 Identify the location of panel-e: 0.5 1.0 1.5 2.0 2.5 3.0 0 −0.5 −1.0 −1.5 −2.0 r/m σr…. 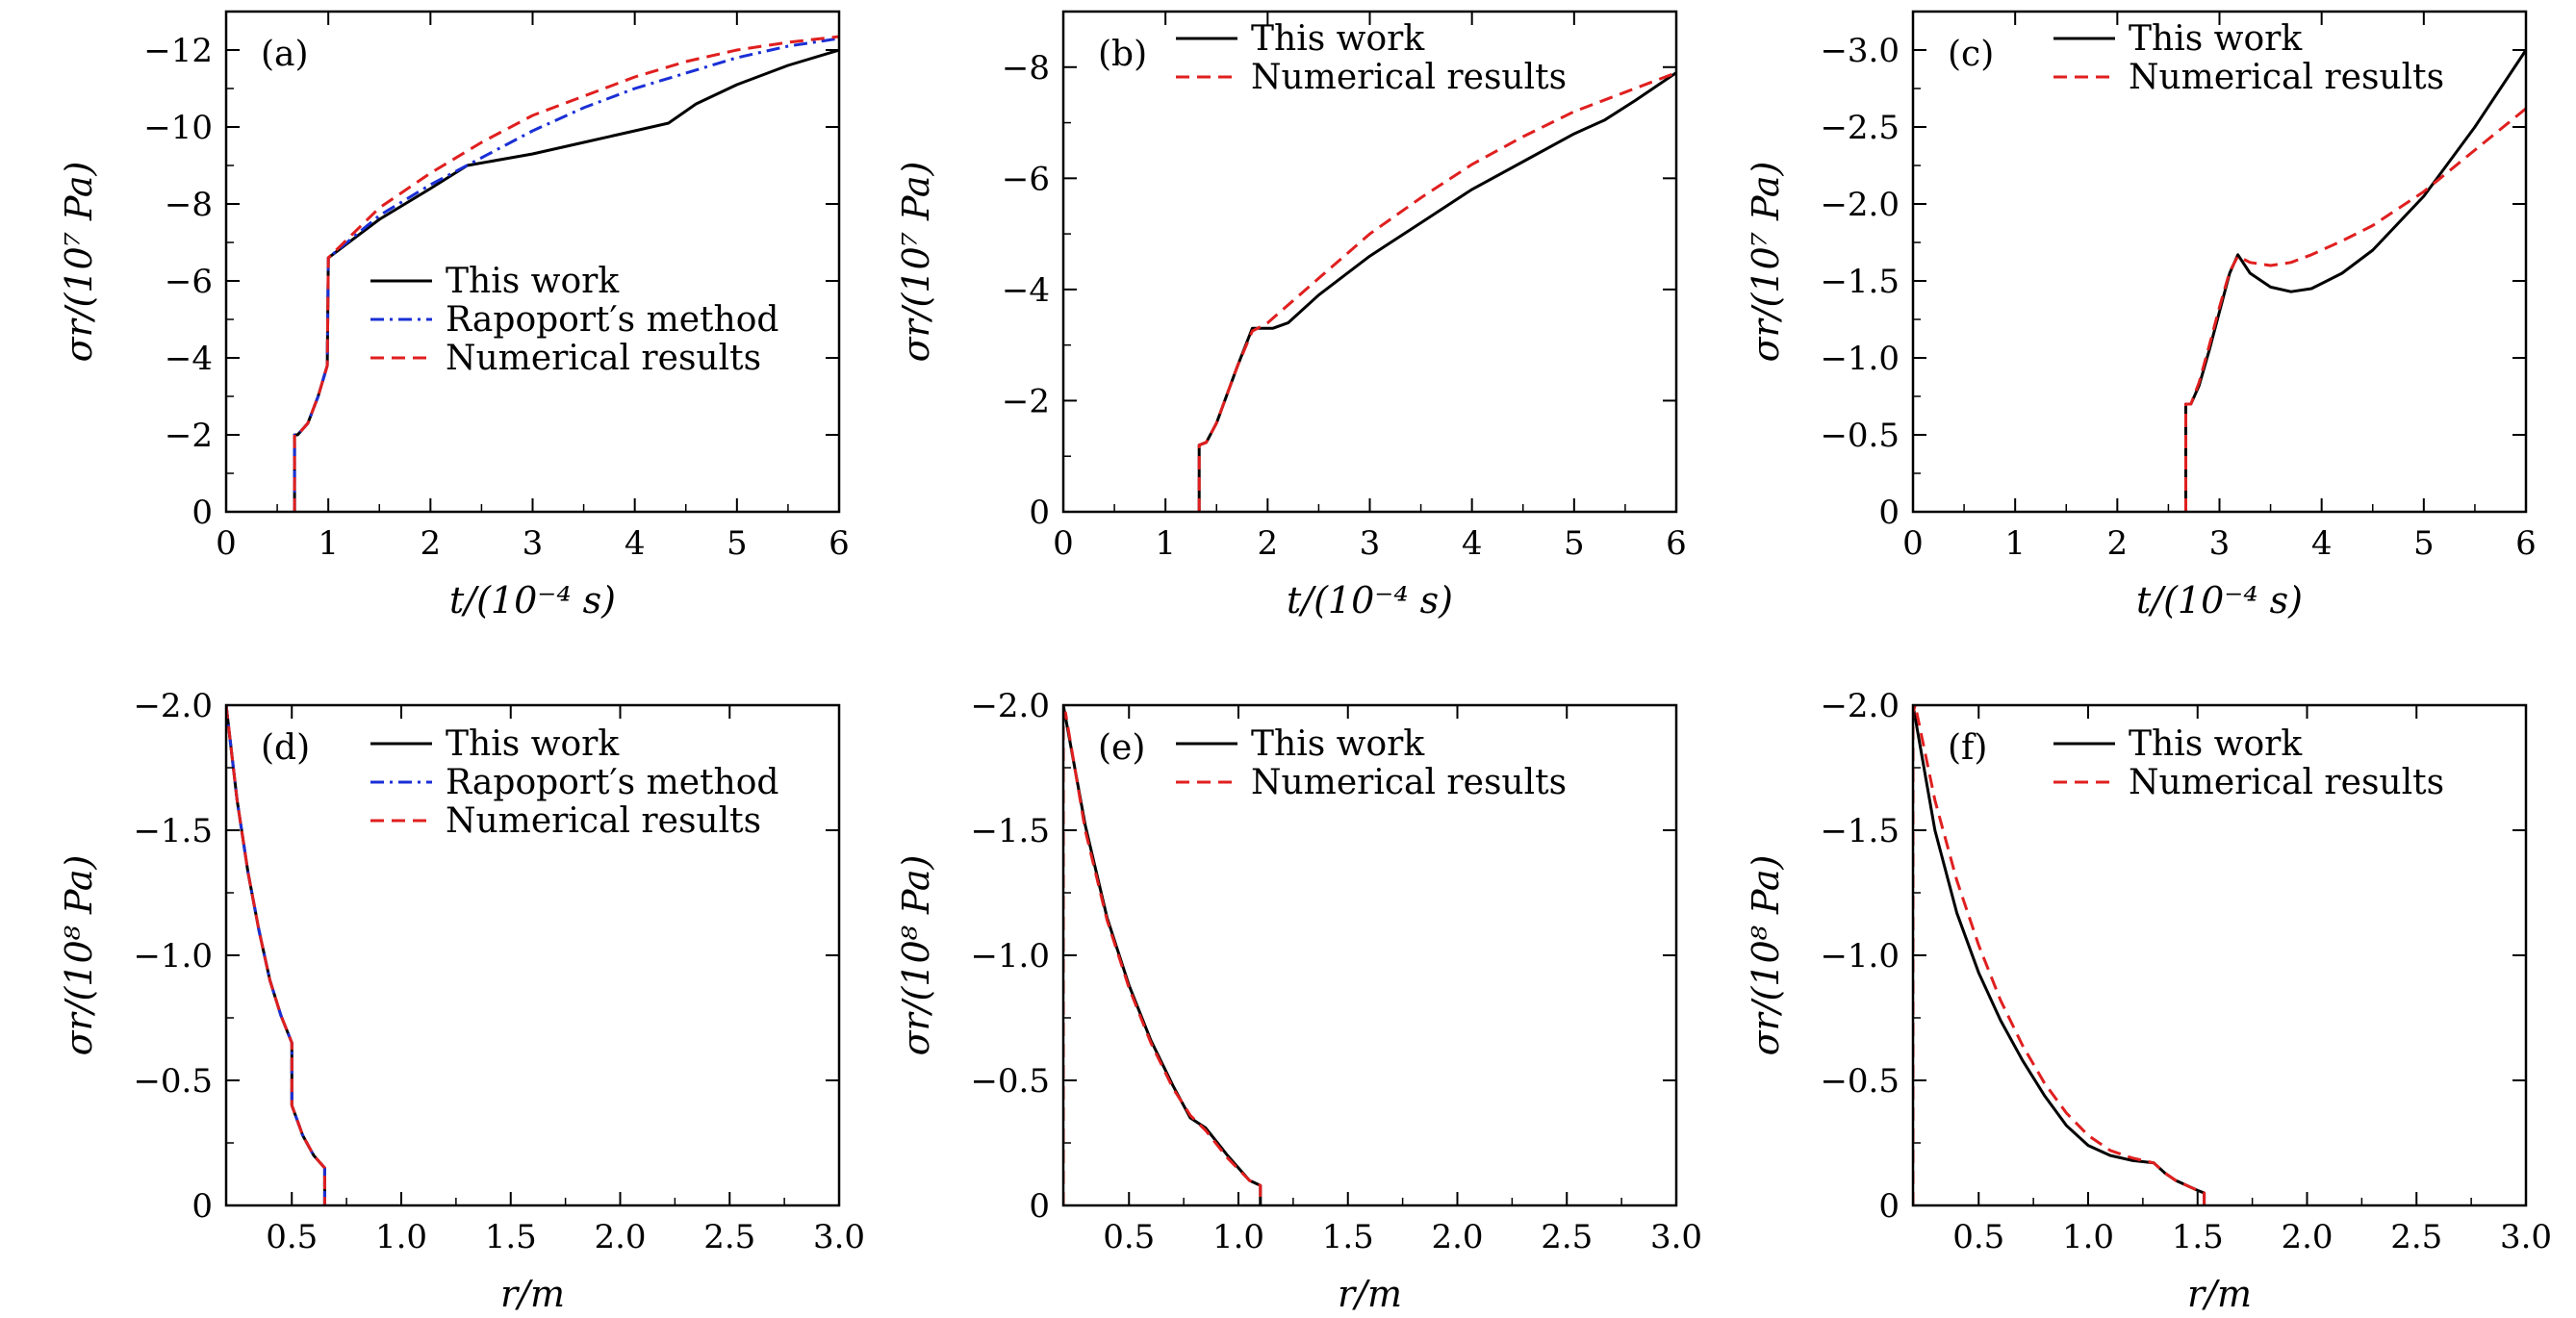
(1298, 1001).